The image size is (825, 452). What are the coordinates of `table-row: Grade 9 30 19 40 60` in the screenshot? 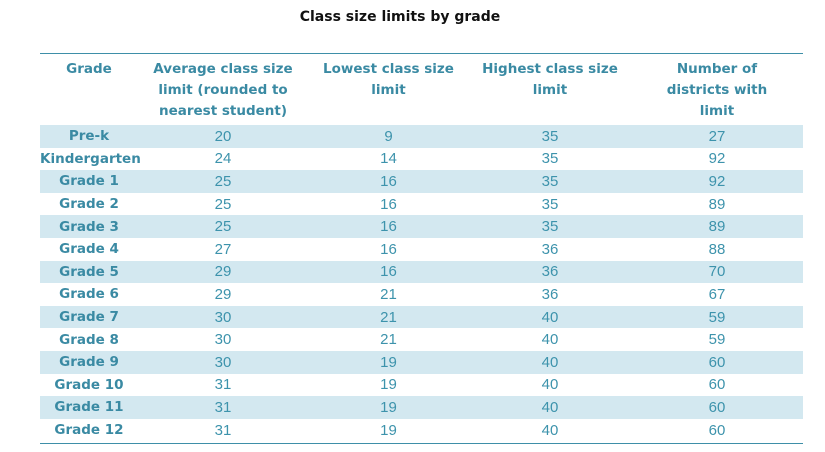 It's located at (421, 362).